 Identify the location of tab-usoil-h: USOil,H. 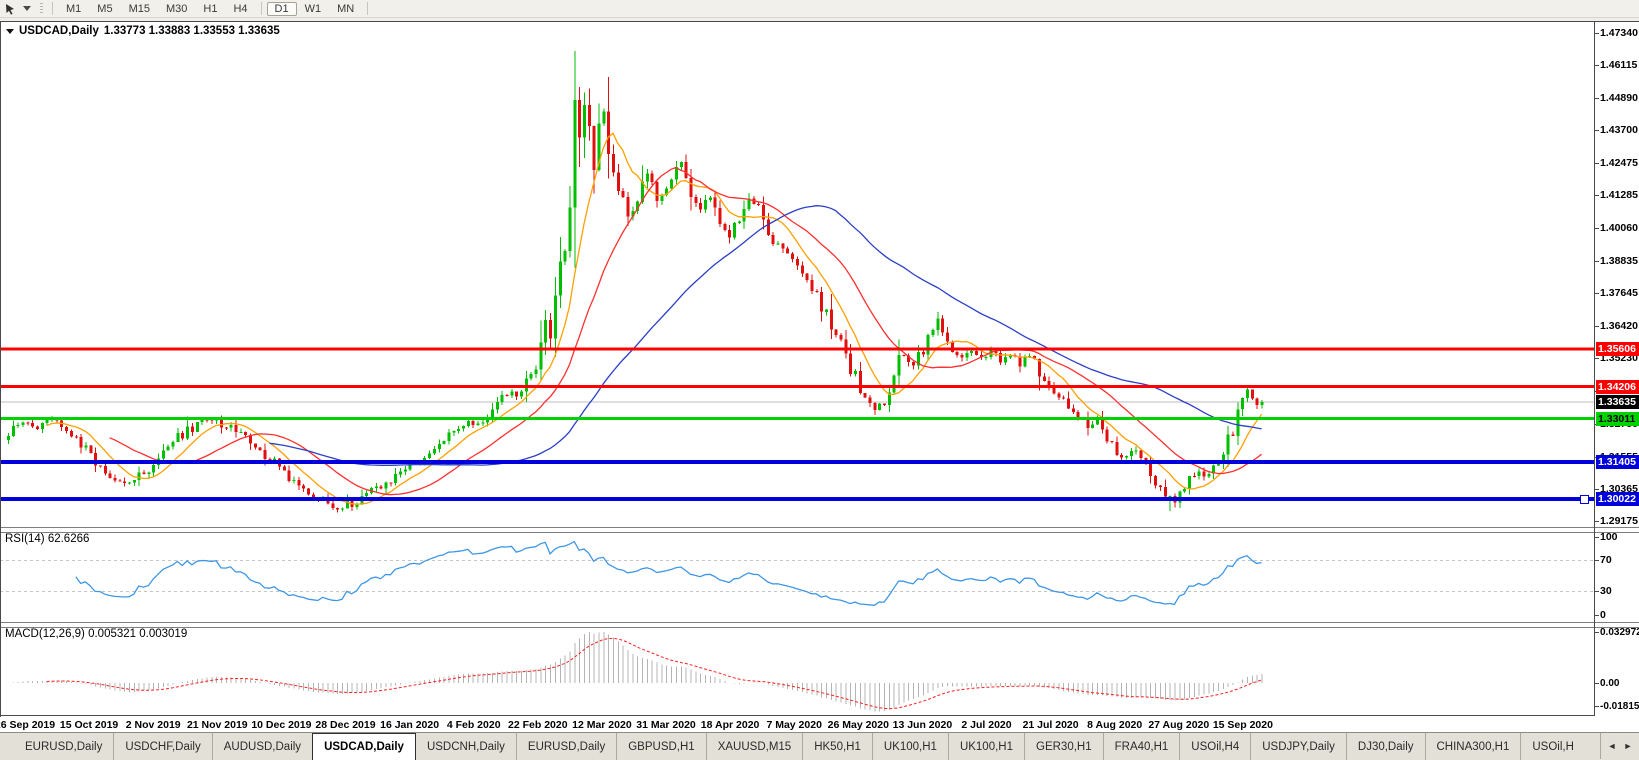
(1552, 746).